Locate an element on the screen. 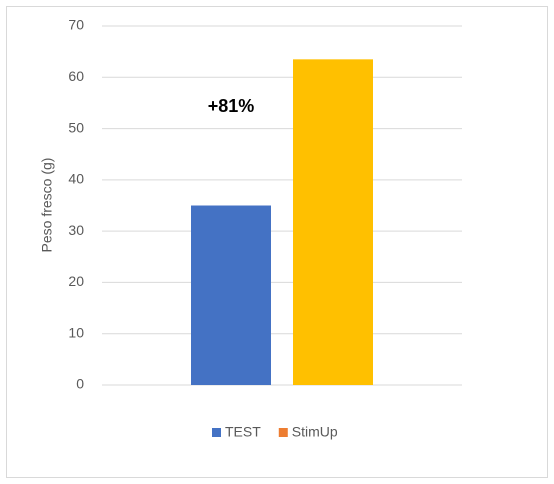 The image size is (554, 484). annotation: +81% is located at coordinates (231, 106).